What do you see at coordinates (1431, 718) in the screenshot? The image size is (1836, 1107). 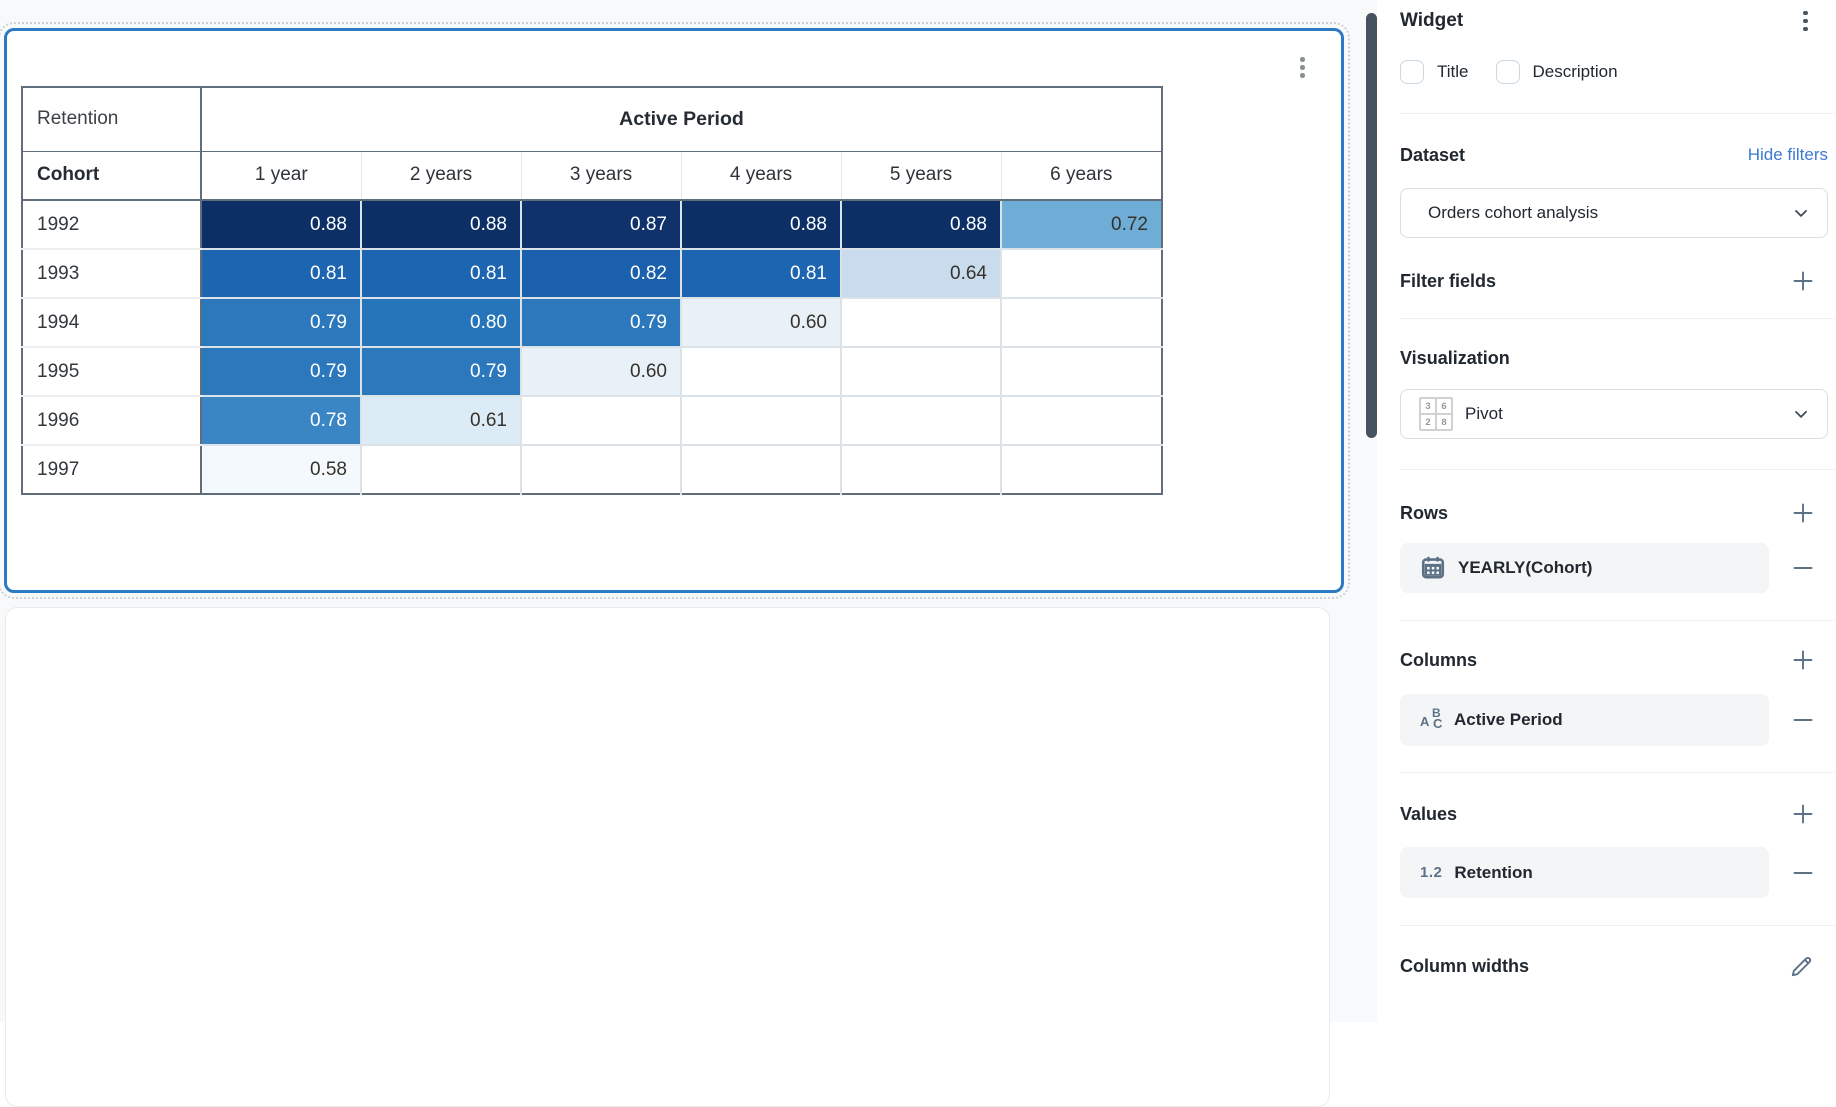 I see `string-type-icon: A B C` at bounding box center [1431, 718].